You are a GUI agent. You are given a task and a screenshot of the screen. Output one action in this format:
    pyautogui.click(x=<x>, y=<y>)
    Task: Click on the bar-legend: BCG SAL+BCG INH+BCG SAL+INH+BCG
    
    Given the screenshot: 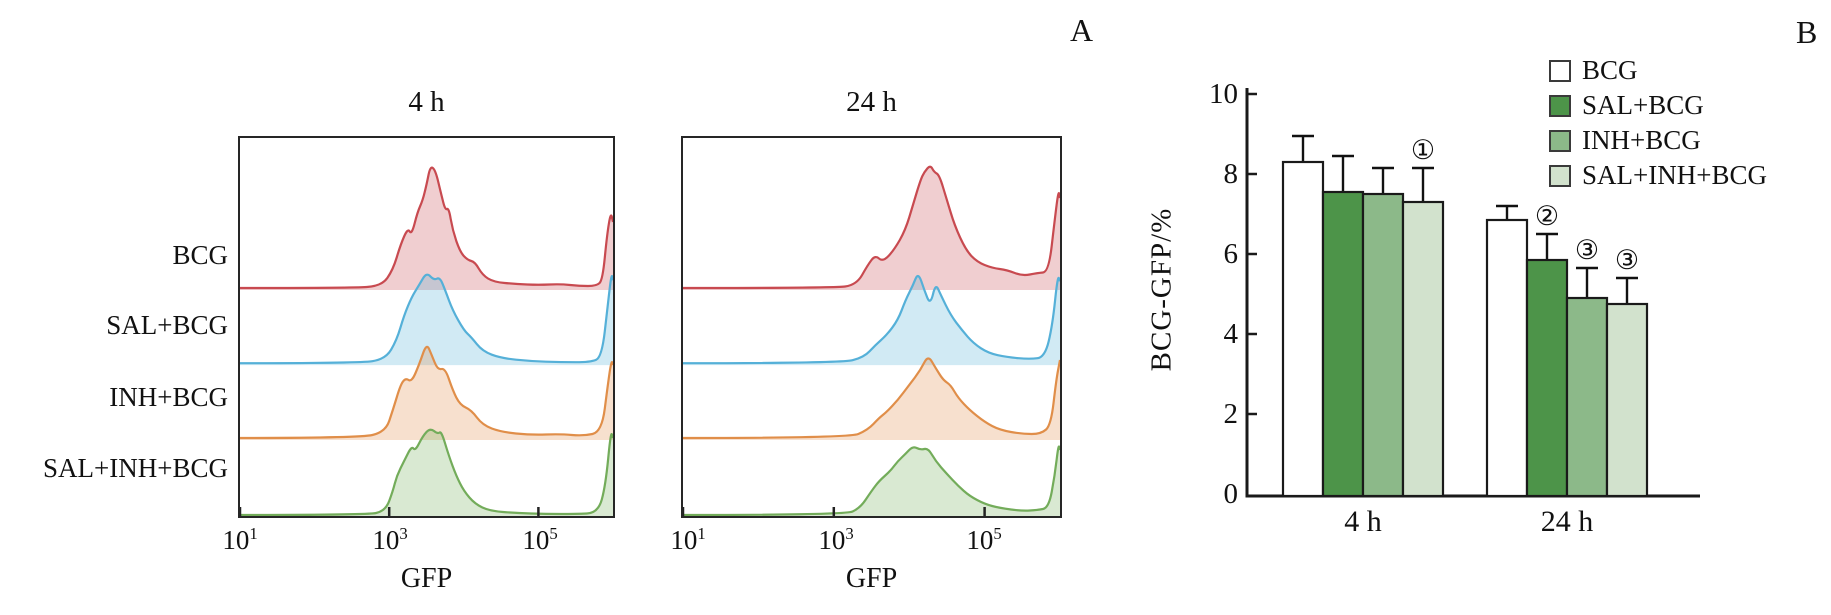 What is the action you would take?
    pyautogui.click(x=1658, y=122)
    